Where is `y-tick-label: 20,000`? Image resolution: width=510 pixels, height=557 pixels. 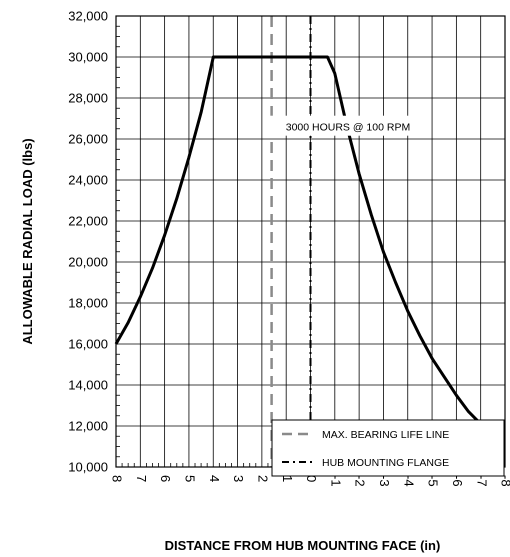 y-tick-label: 20,000 is located at coordinates (88, 262).